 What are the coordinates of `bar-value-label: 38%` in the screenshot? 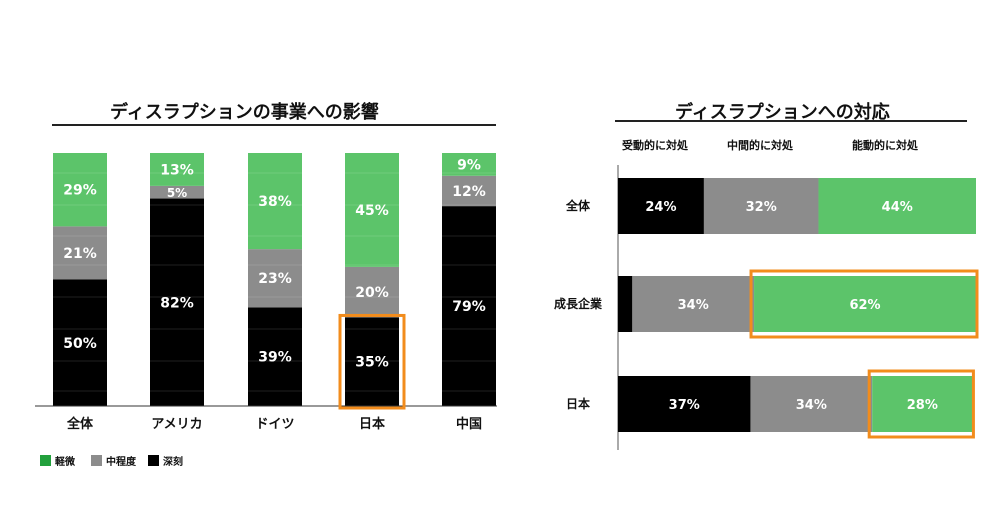 It's located at (275, 202).